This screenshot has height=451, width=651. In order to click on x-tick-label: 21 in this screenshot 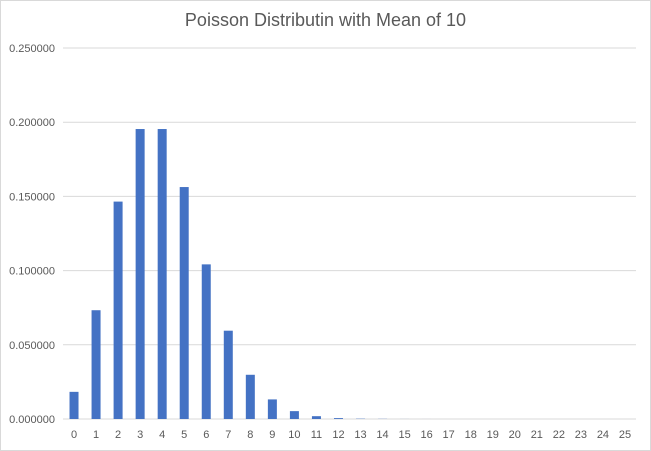, I will do `click(537, 435)`.